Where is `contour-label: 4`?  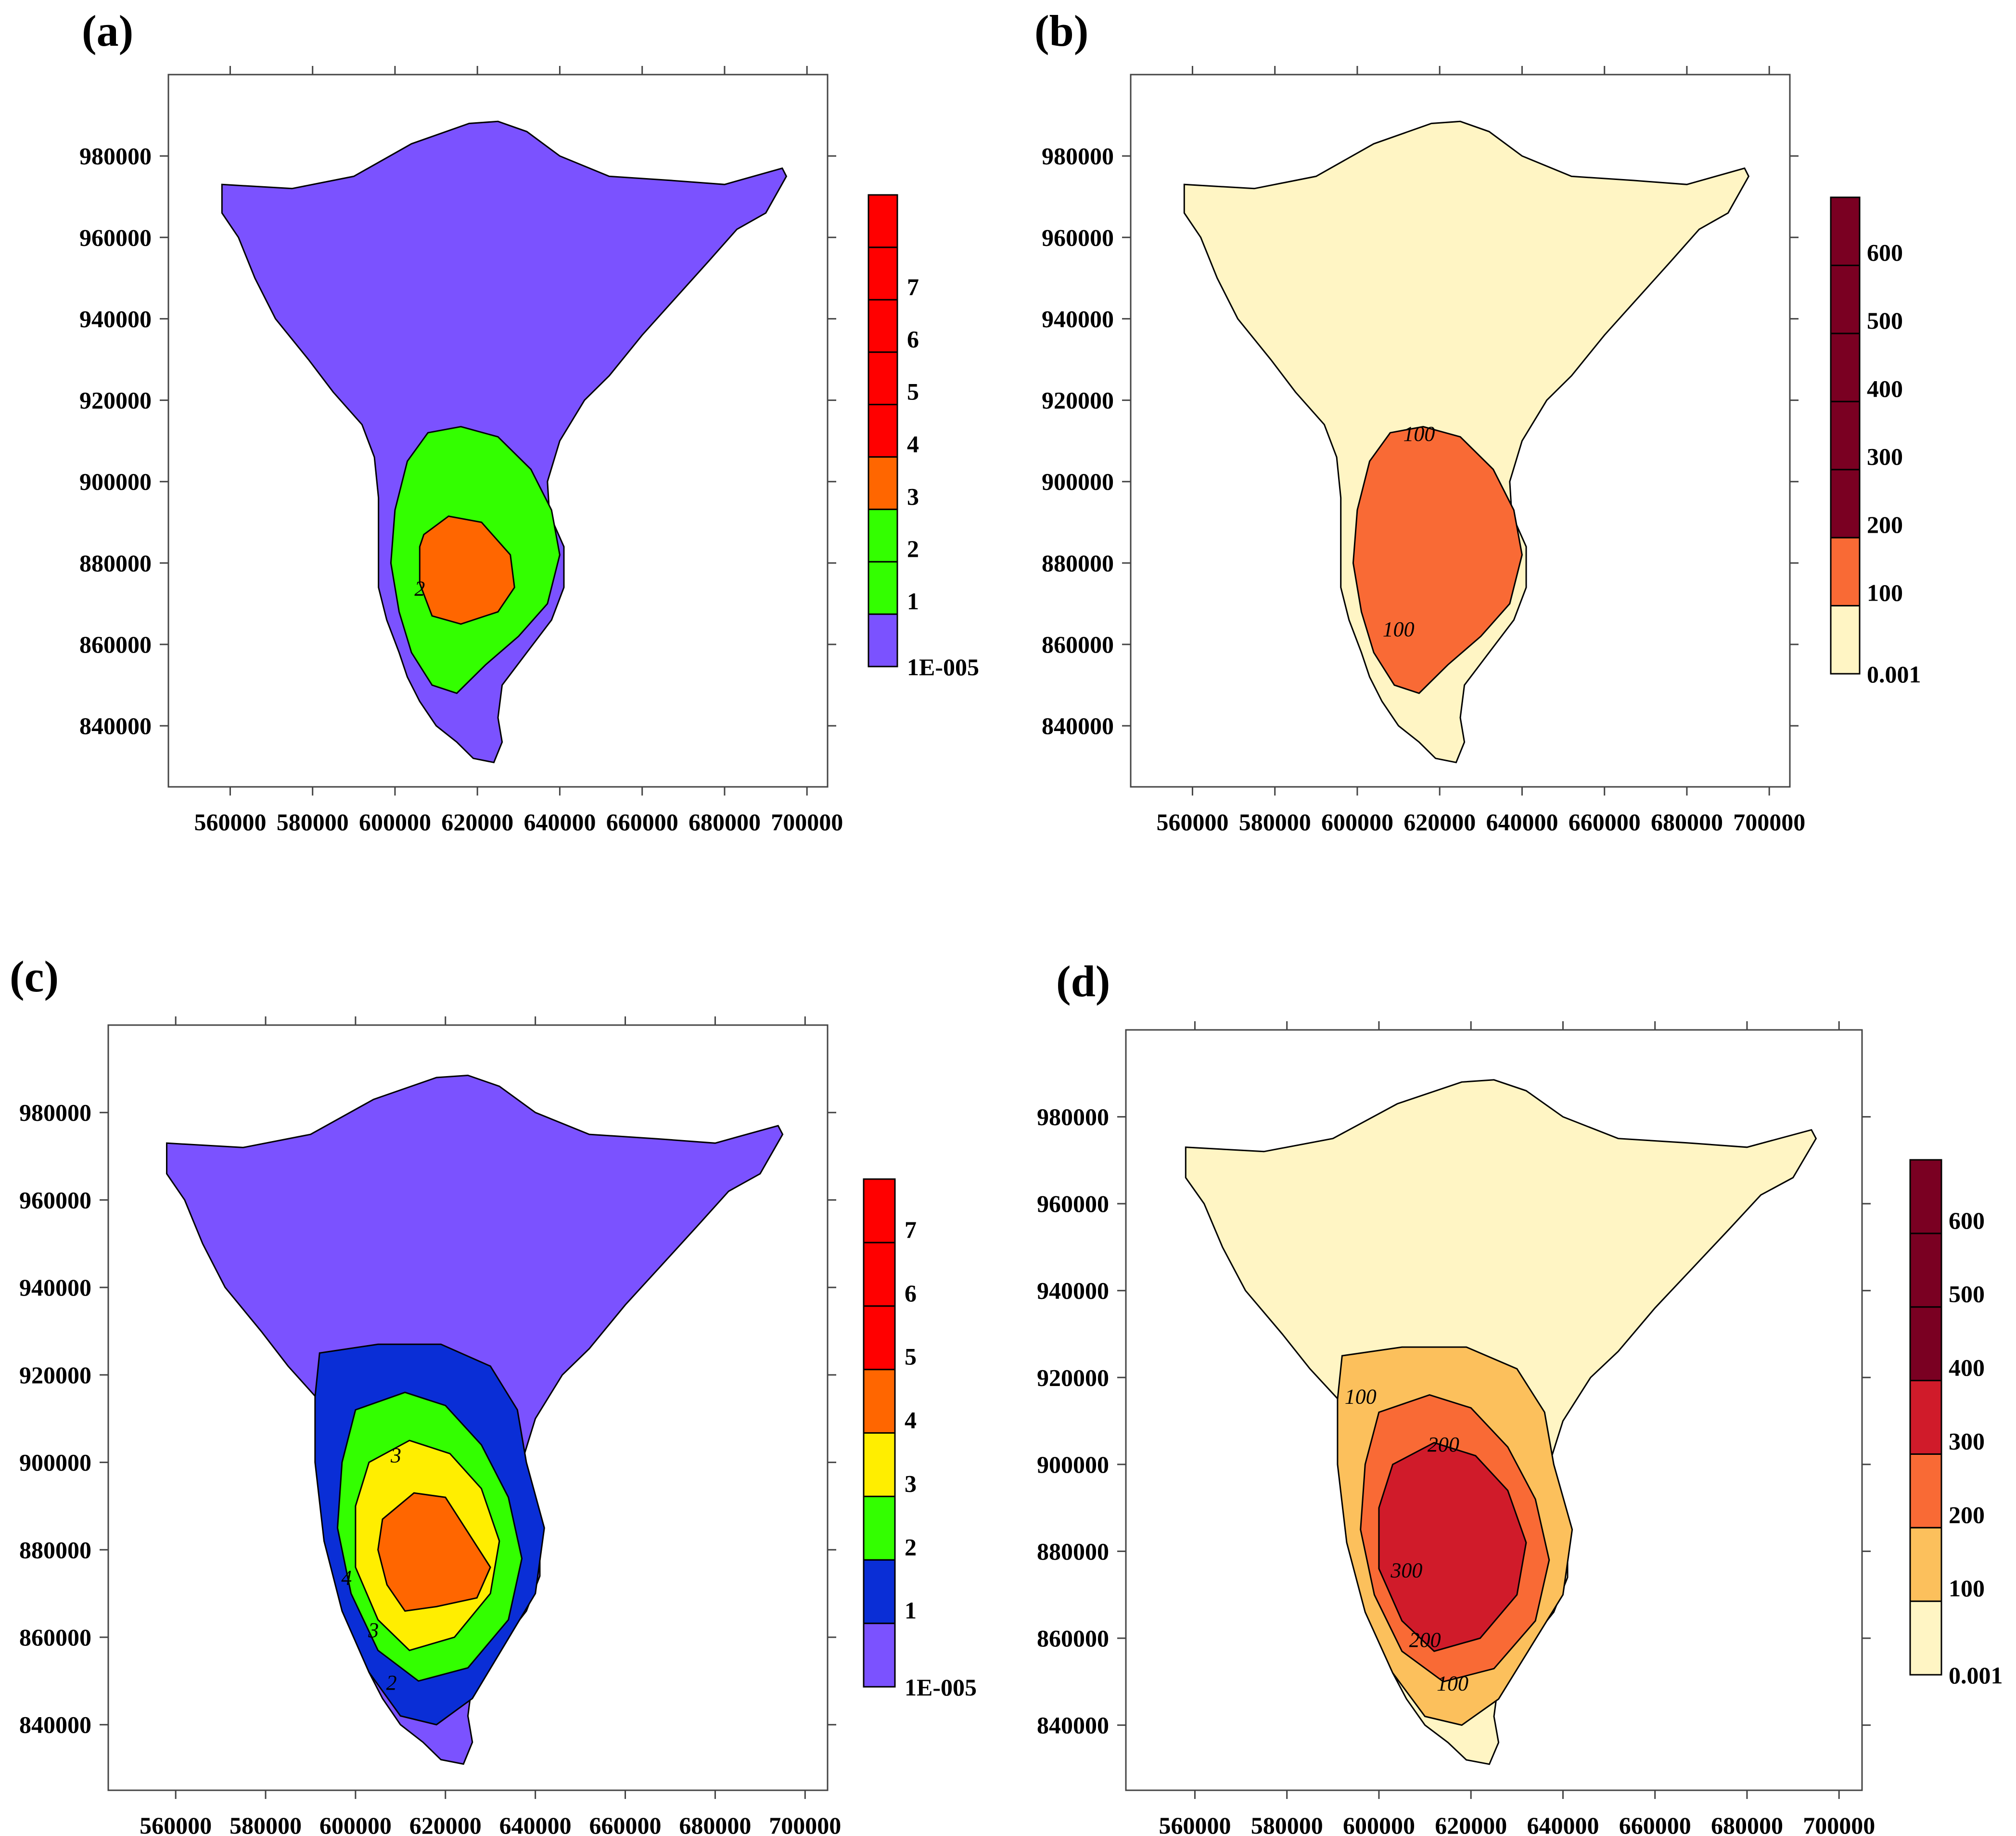 contour-label: 4 is located at coordinates (346, 1578).